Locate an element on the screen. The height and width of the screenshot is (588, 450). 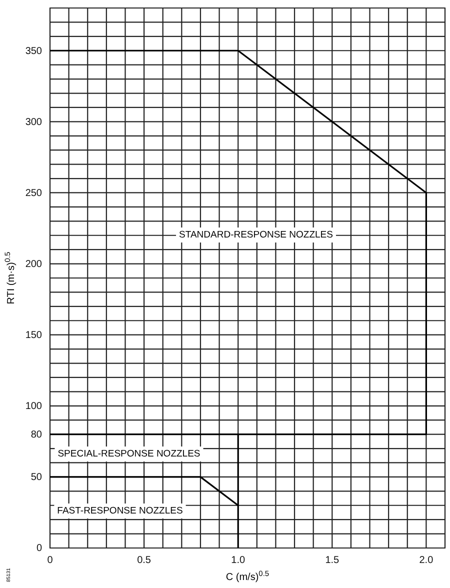
x-tick-label: 1.0 is located at coordinates (238, 560).